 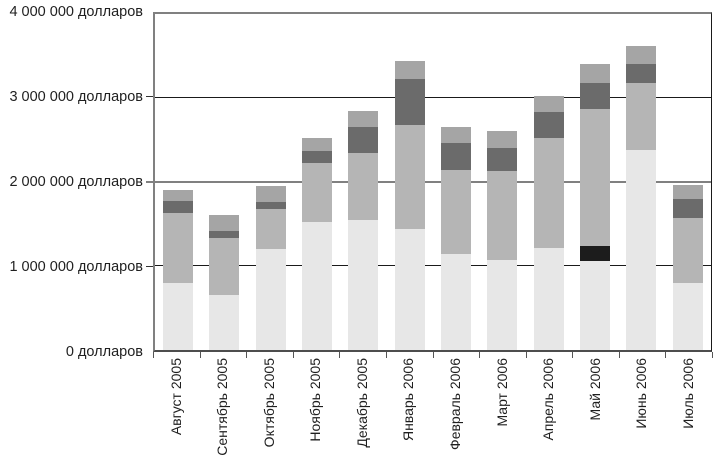 What do you see at coordinates (548, 125) in the screenshot?
I see `bar-9-series-4-dark-gray` at bounding box center [548, 125].